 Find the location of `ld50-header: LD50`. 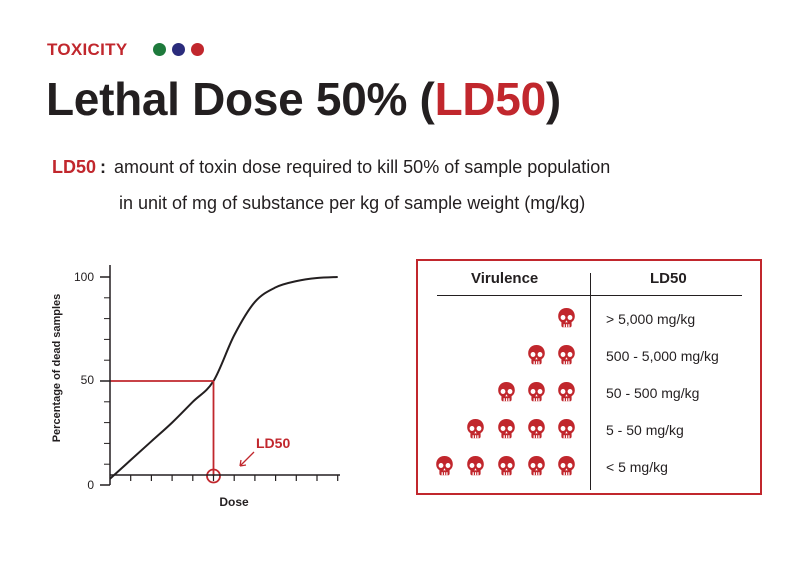

ld50-header: LD50 is located at coordinates (668, 278).